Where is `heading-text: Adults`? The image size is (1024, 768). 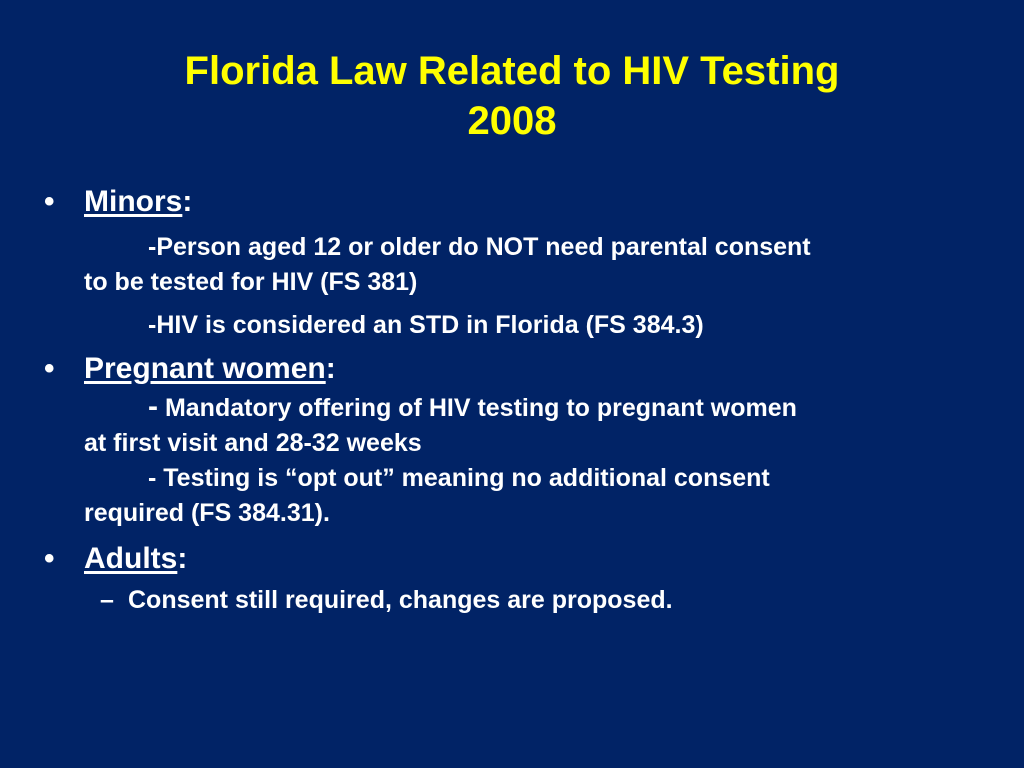 heading-text: Adults is located at coordinates (131, 558).